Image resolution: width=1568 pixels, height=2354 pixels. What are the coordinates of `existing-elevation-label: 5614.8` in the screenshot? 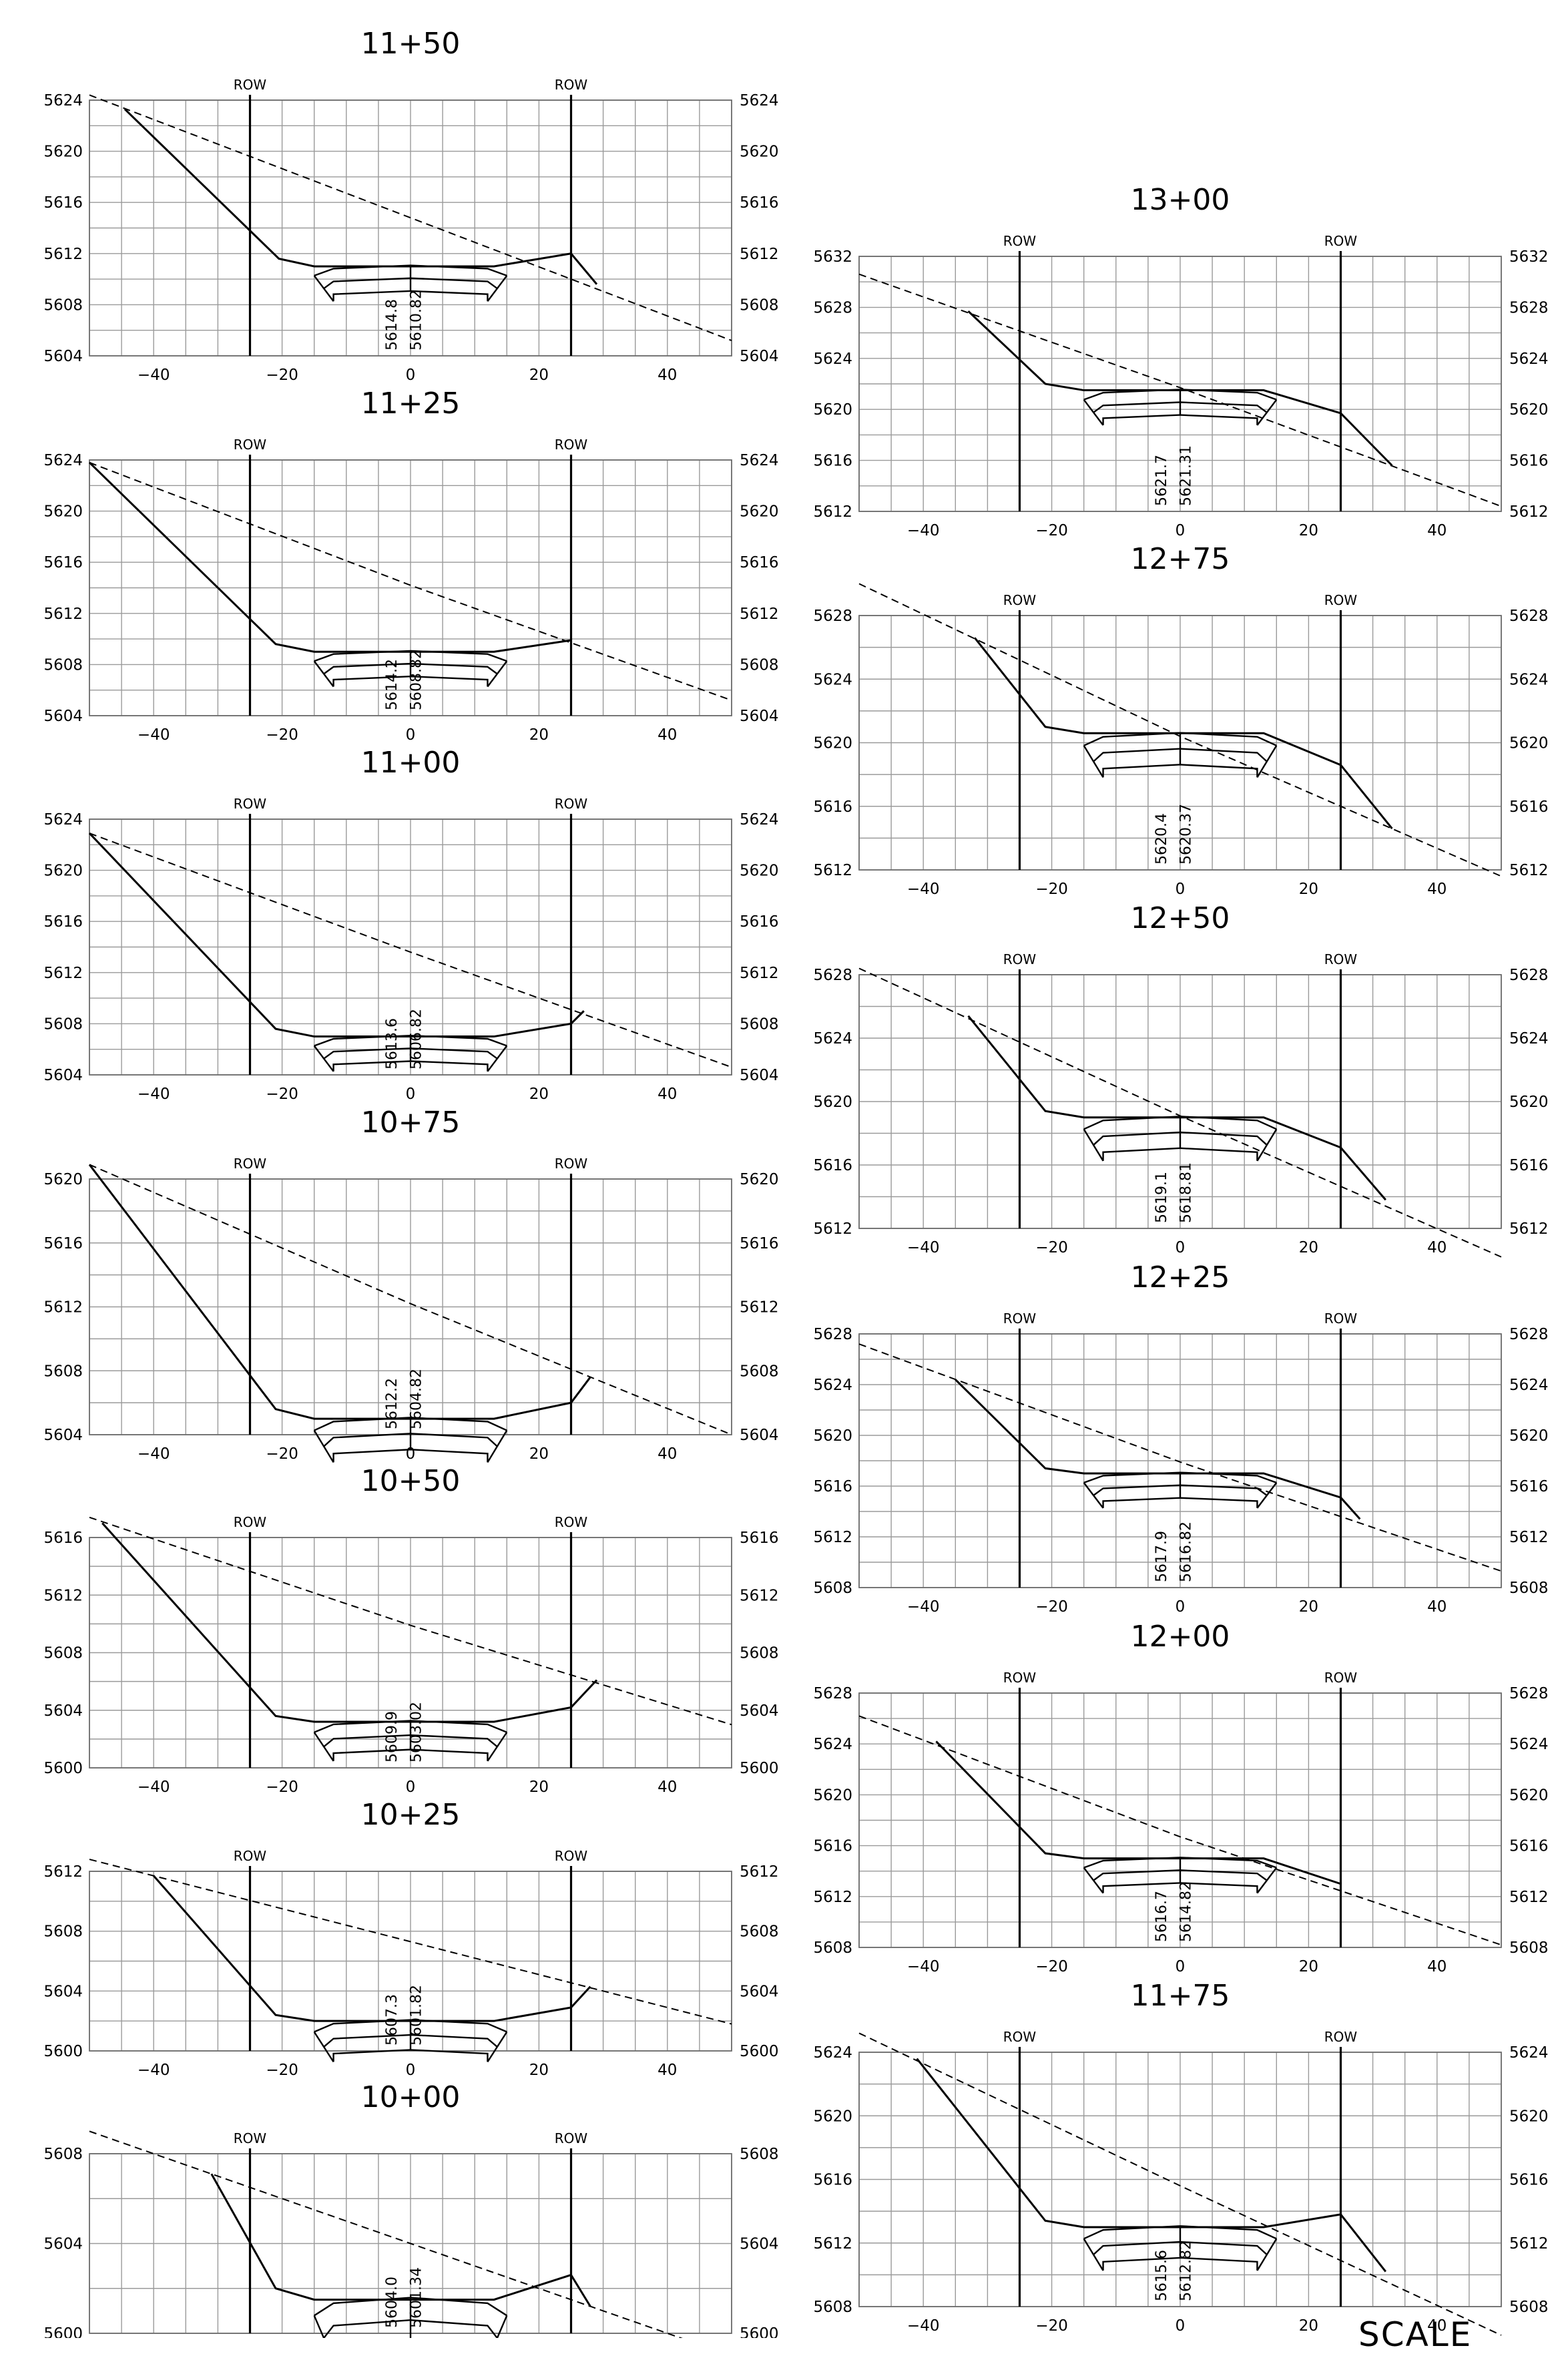 It's located at (393, 324).